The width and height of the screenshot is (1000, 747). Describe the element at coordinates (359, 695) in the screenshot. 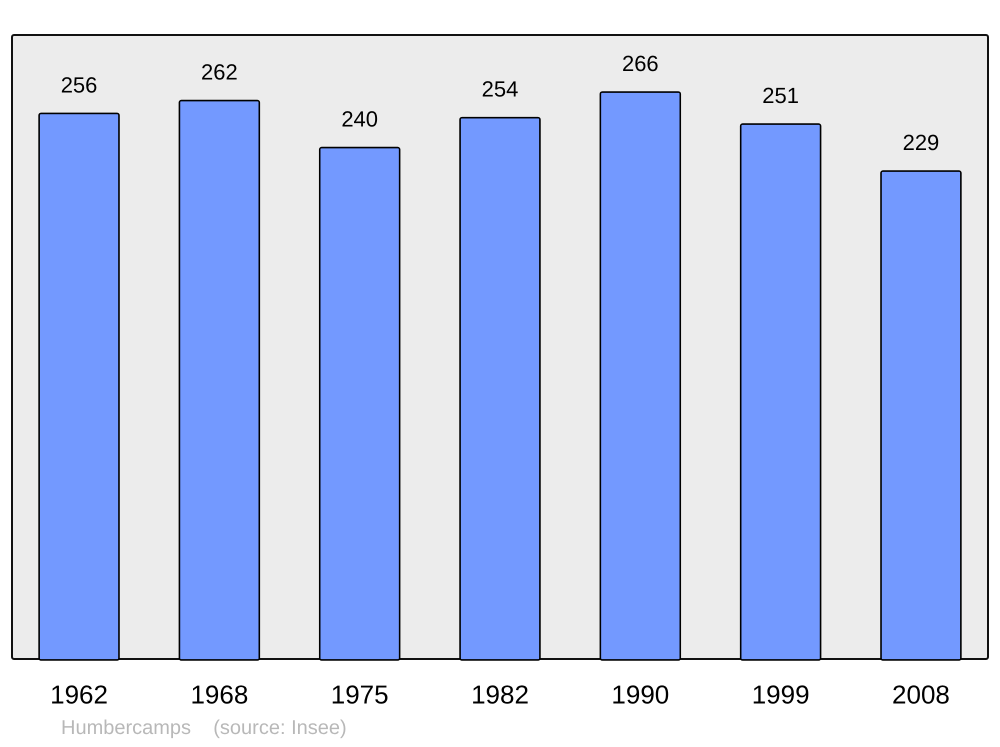

I see `x-tick-label: 1975` at that location.